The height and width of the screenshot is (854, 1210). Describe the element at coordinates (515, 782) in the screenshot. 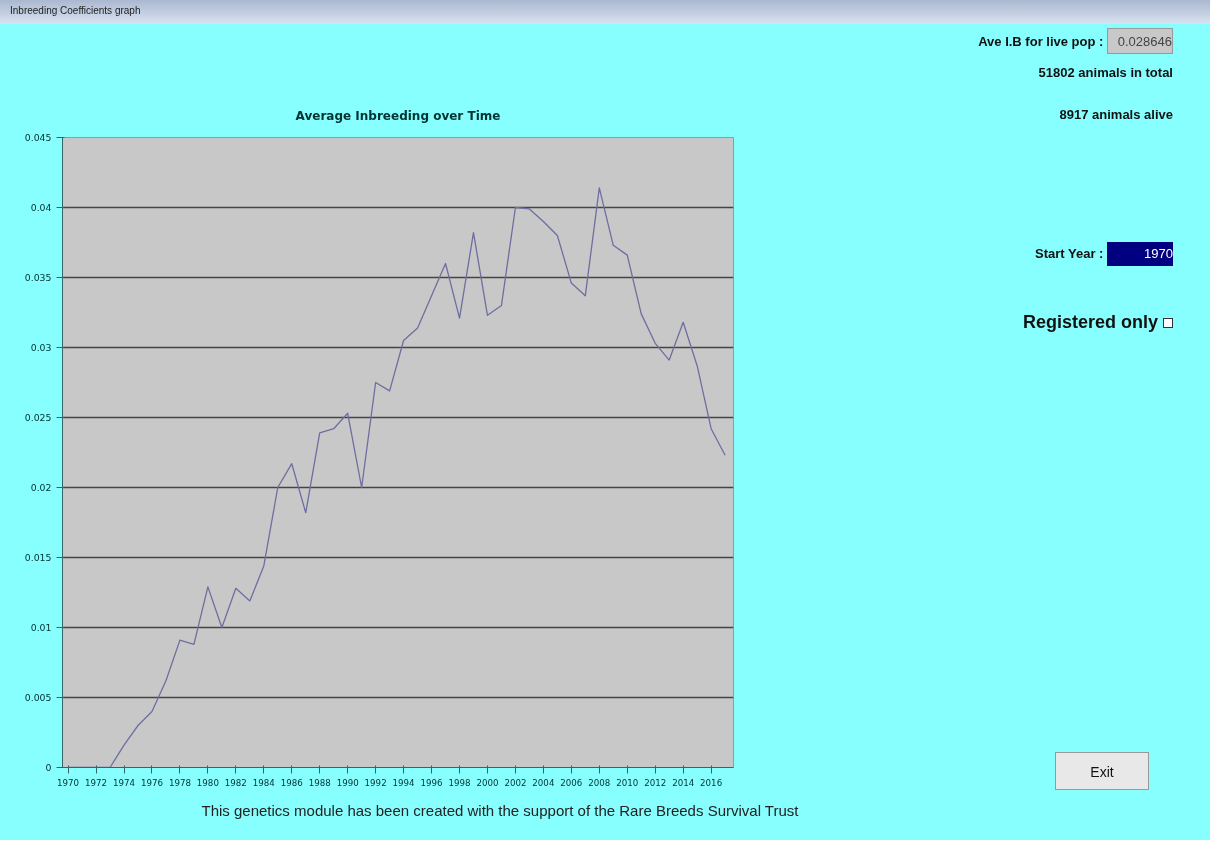

I see `x-tick-label: 2002` at that location.